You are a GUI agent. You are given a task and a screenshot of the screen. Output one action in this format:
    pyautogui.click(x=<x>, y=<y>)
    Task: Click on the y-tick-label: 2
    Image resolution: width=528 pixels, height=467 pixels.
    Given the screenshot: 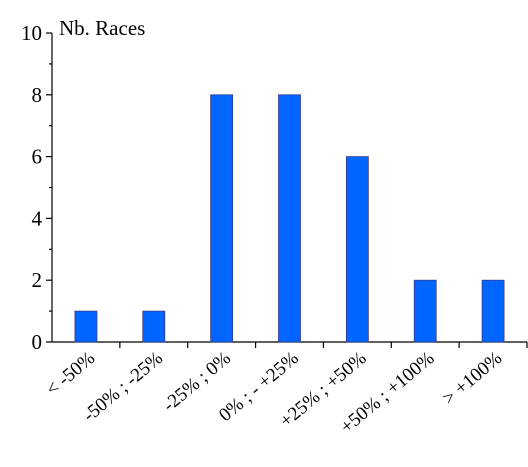 What is the action you would take?
    pyautogui.click(x=37, y=280)
    